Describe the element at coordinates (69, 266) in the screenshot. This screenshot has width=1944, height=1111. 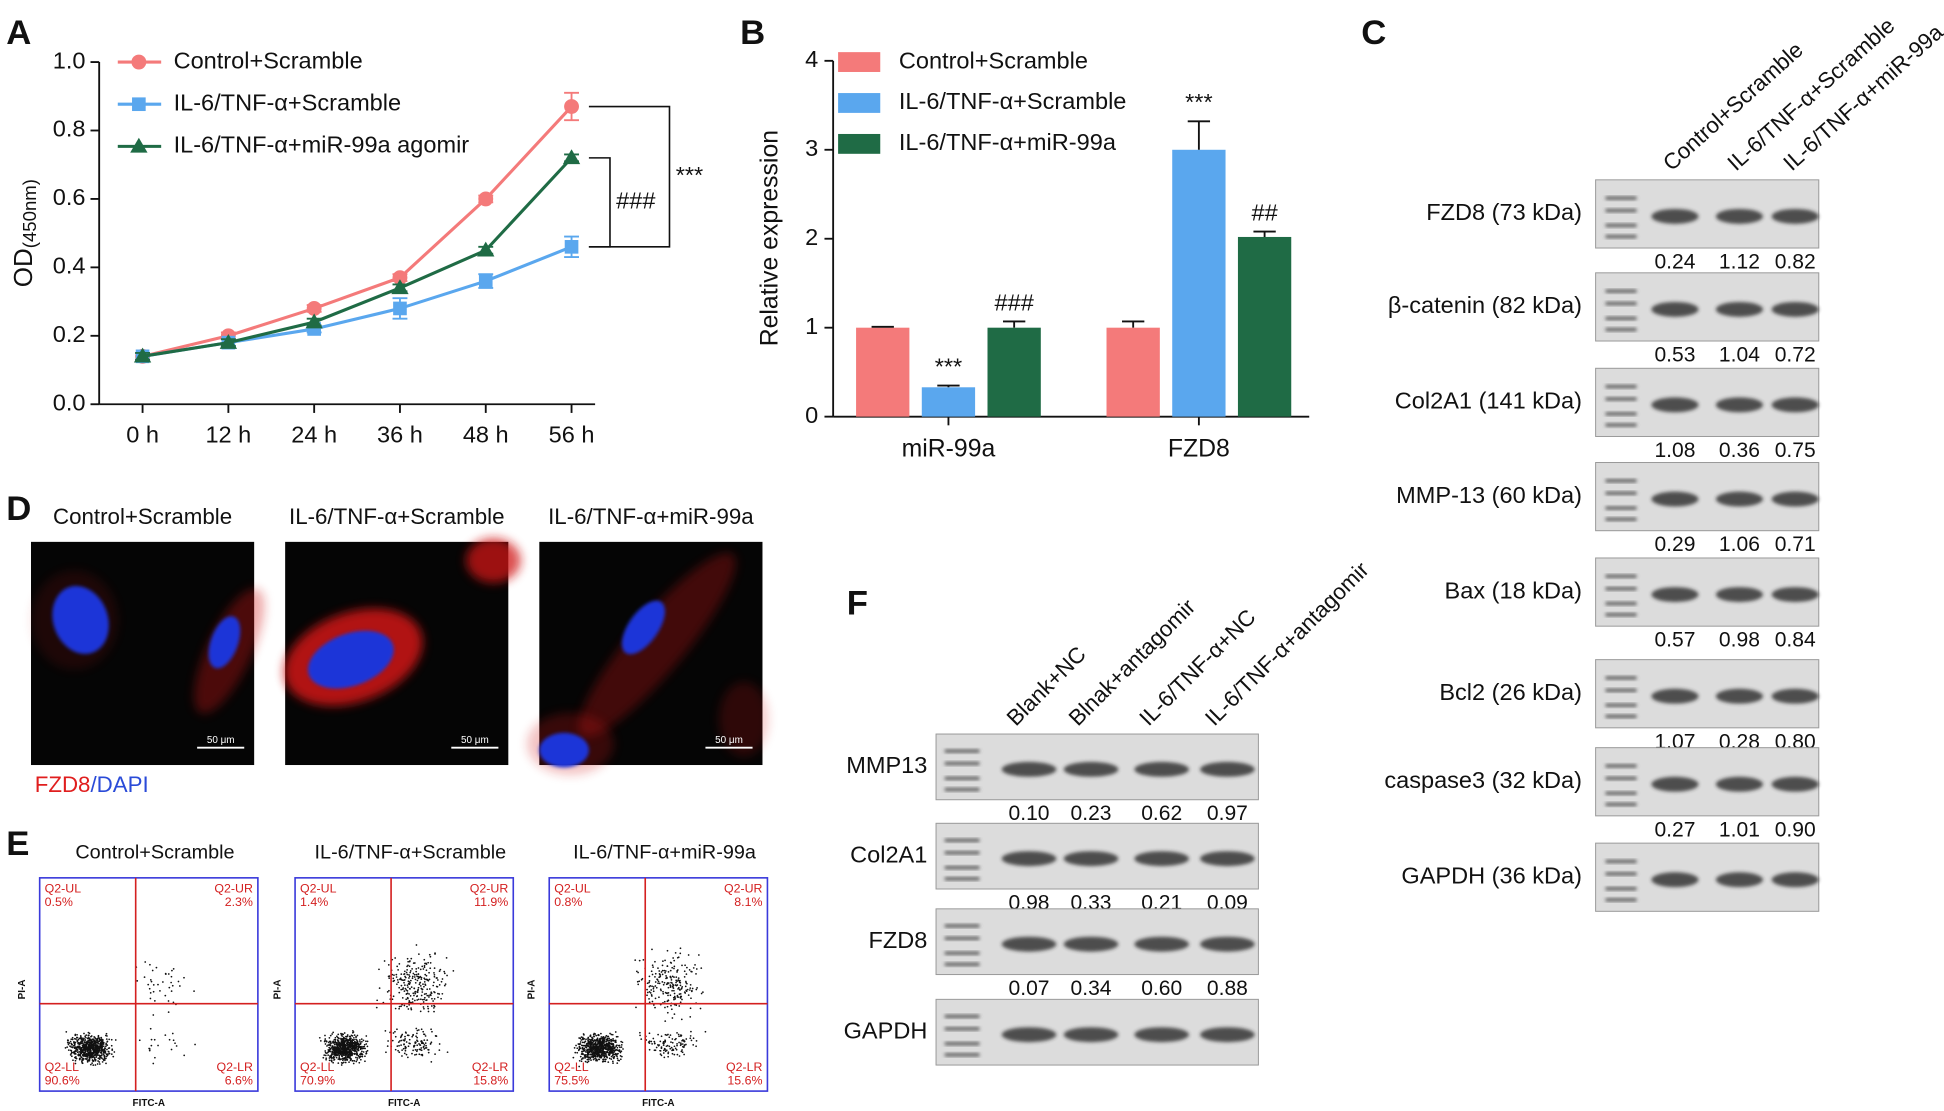
I see `y-tick-label: 0.4` at that location.